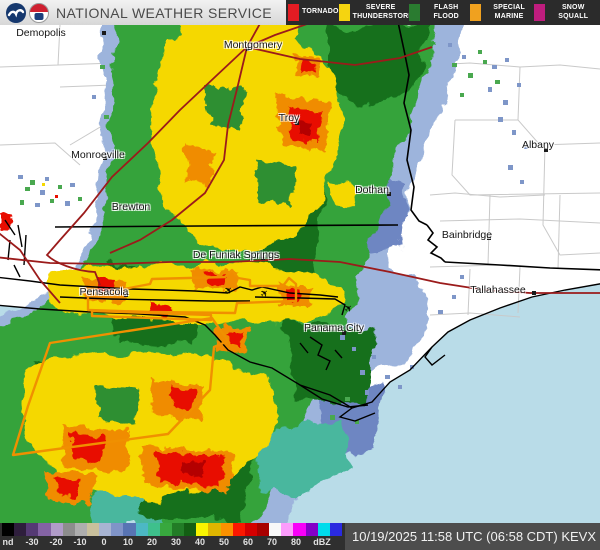 This screenshot has height=550, width=600. Describe the element at coordinates (538, 145) in the screenshot. I see `city-label-albany: Albany` at that location.